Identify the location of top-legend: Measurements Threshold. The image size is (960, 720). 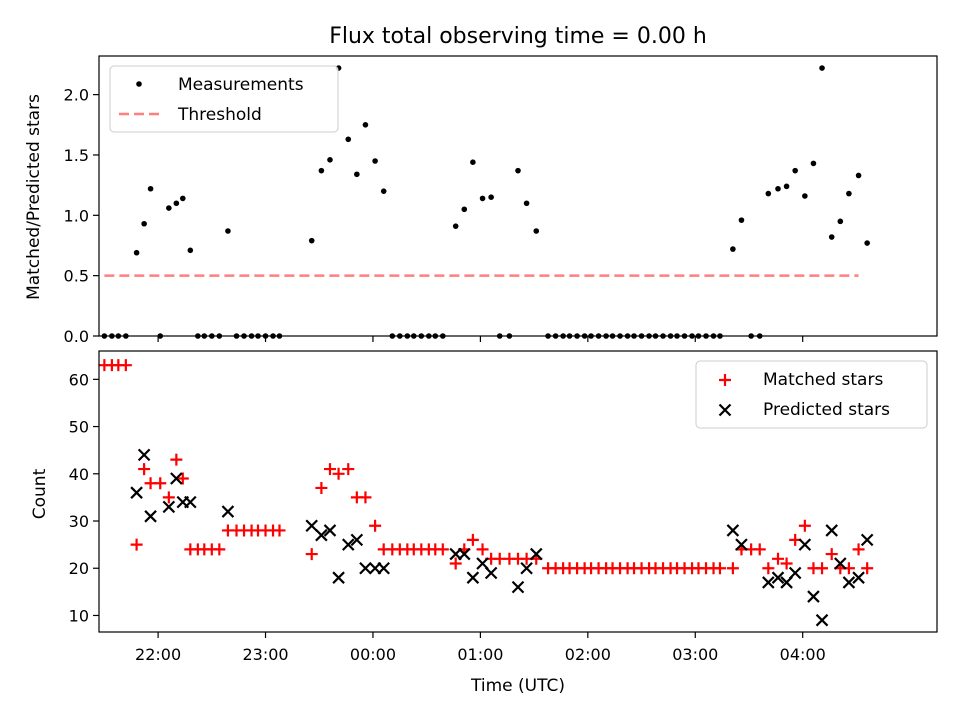
(224, 99).